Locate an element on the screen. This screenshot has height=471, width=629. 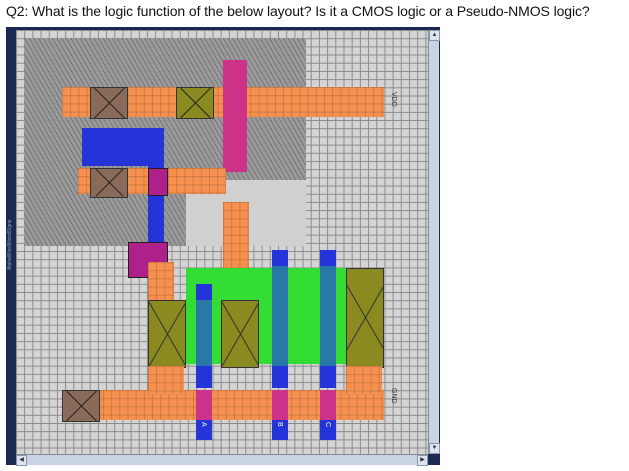
gate-a-cap is located at coordinates (204, 292).